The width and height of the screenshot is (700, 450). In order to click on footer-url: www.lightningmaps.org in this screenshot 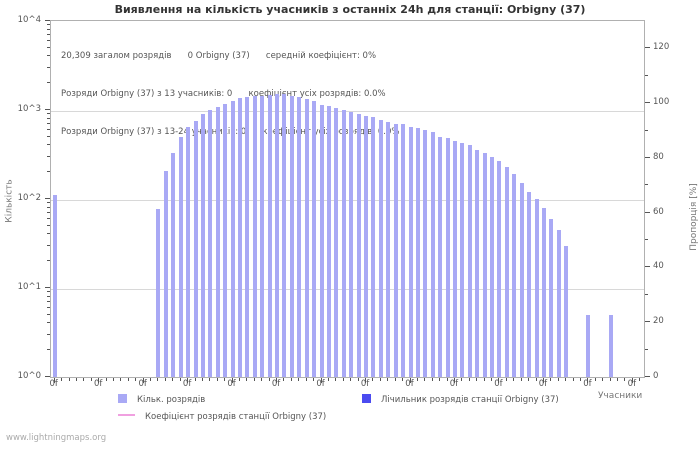, I will do `click(56, 438)`.